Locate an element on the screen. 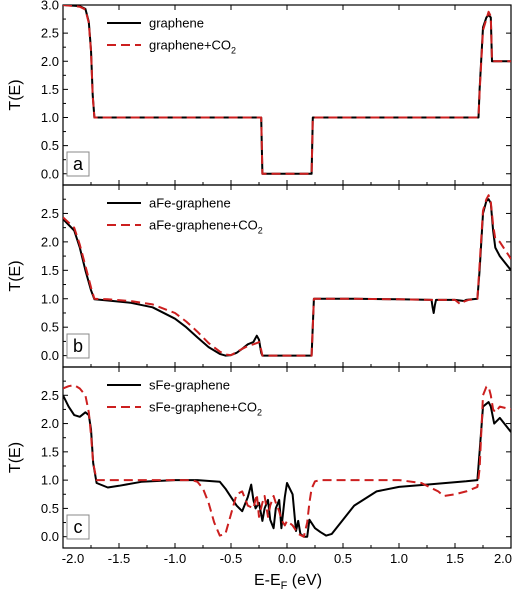 The image size is (520, 594). legend-entry: sFe-graphene is located at coordinates (189, 385).